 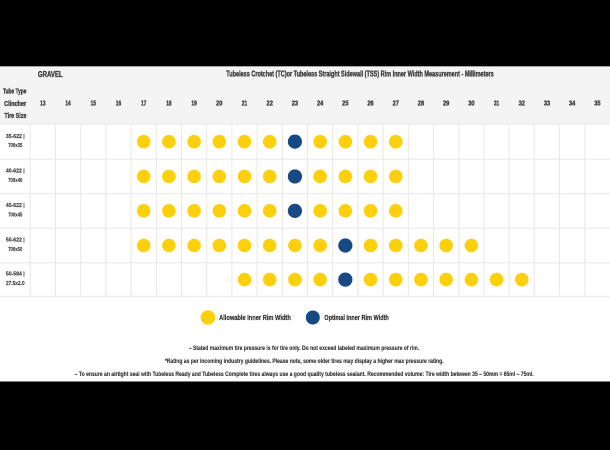 What do you see at coordinates (446, 104) in the screenshot?
I see `svg-text: 29` at bounding box center [446, 104].